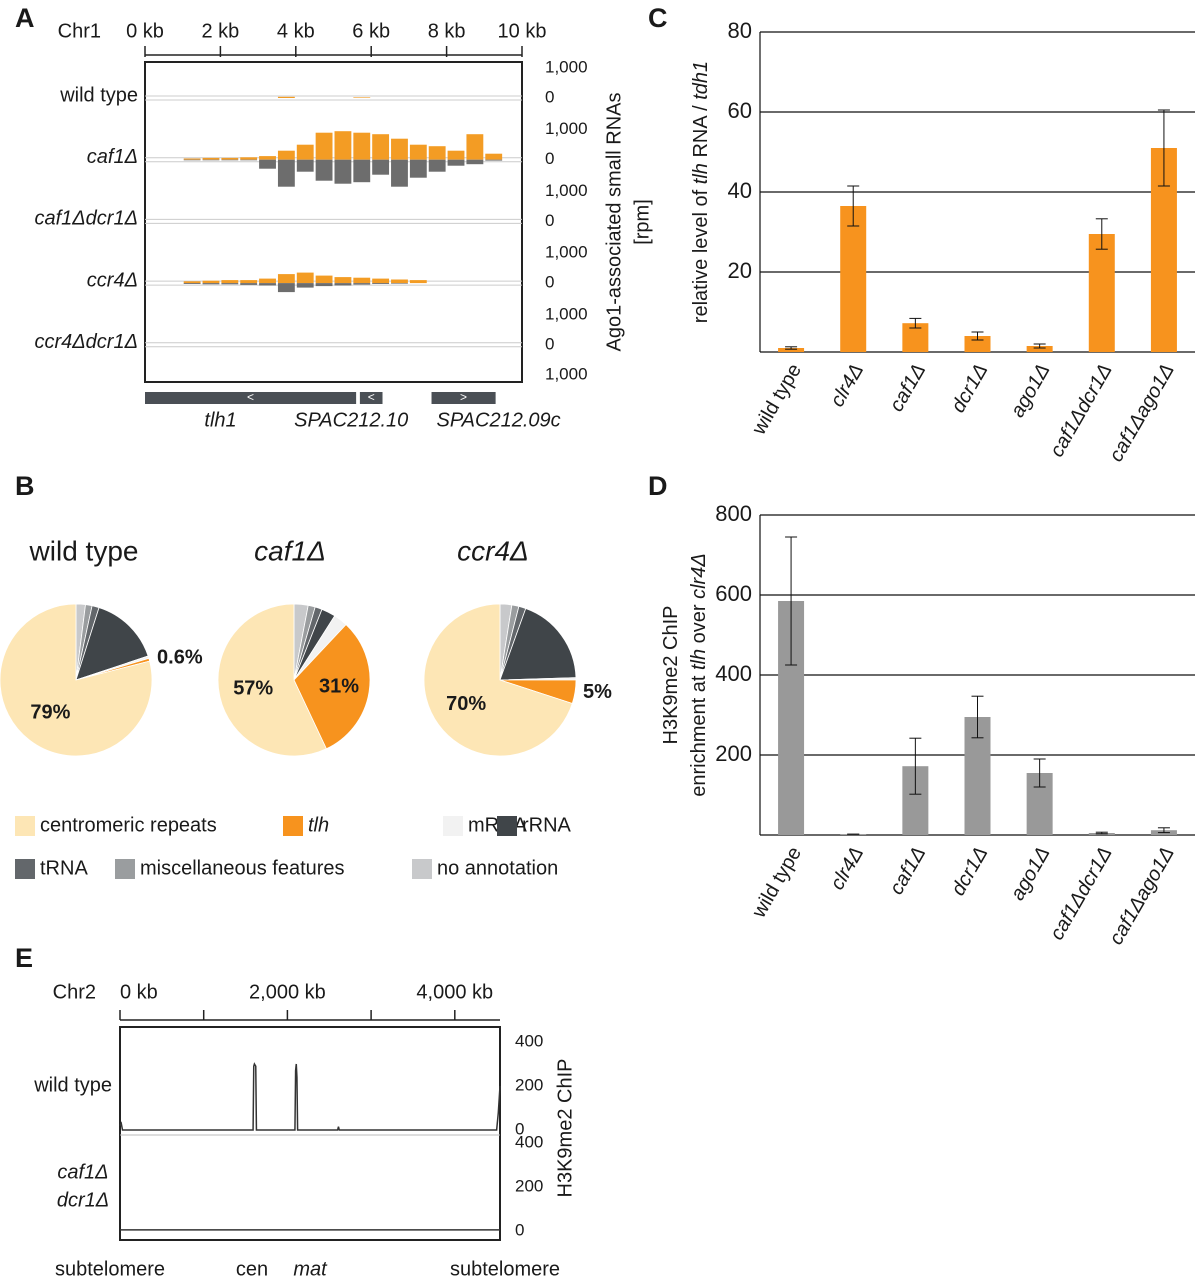 The image size is (1198, 1280). I want to click on gene, so click(251, 398).